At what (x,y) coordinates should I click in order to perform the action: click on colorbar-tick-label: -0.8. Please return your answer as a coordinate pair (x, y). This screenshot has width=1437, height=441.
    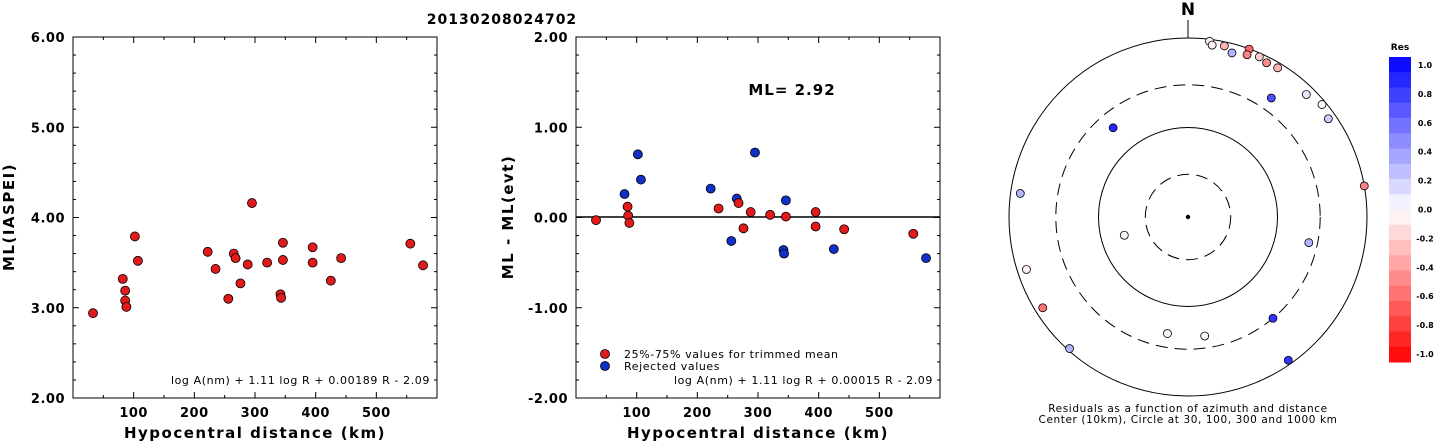
    Looking at the image, I should click on (1425, 325).